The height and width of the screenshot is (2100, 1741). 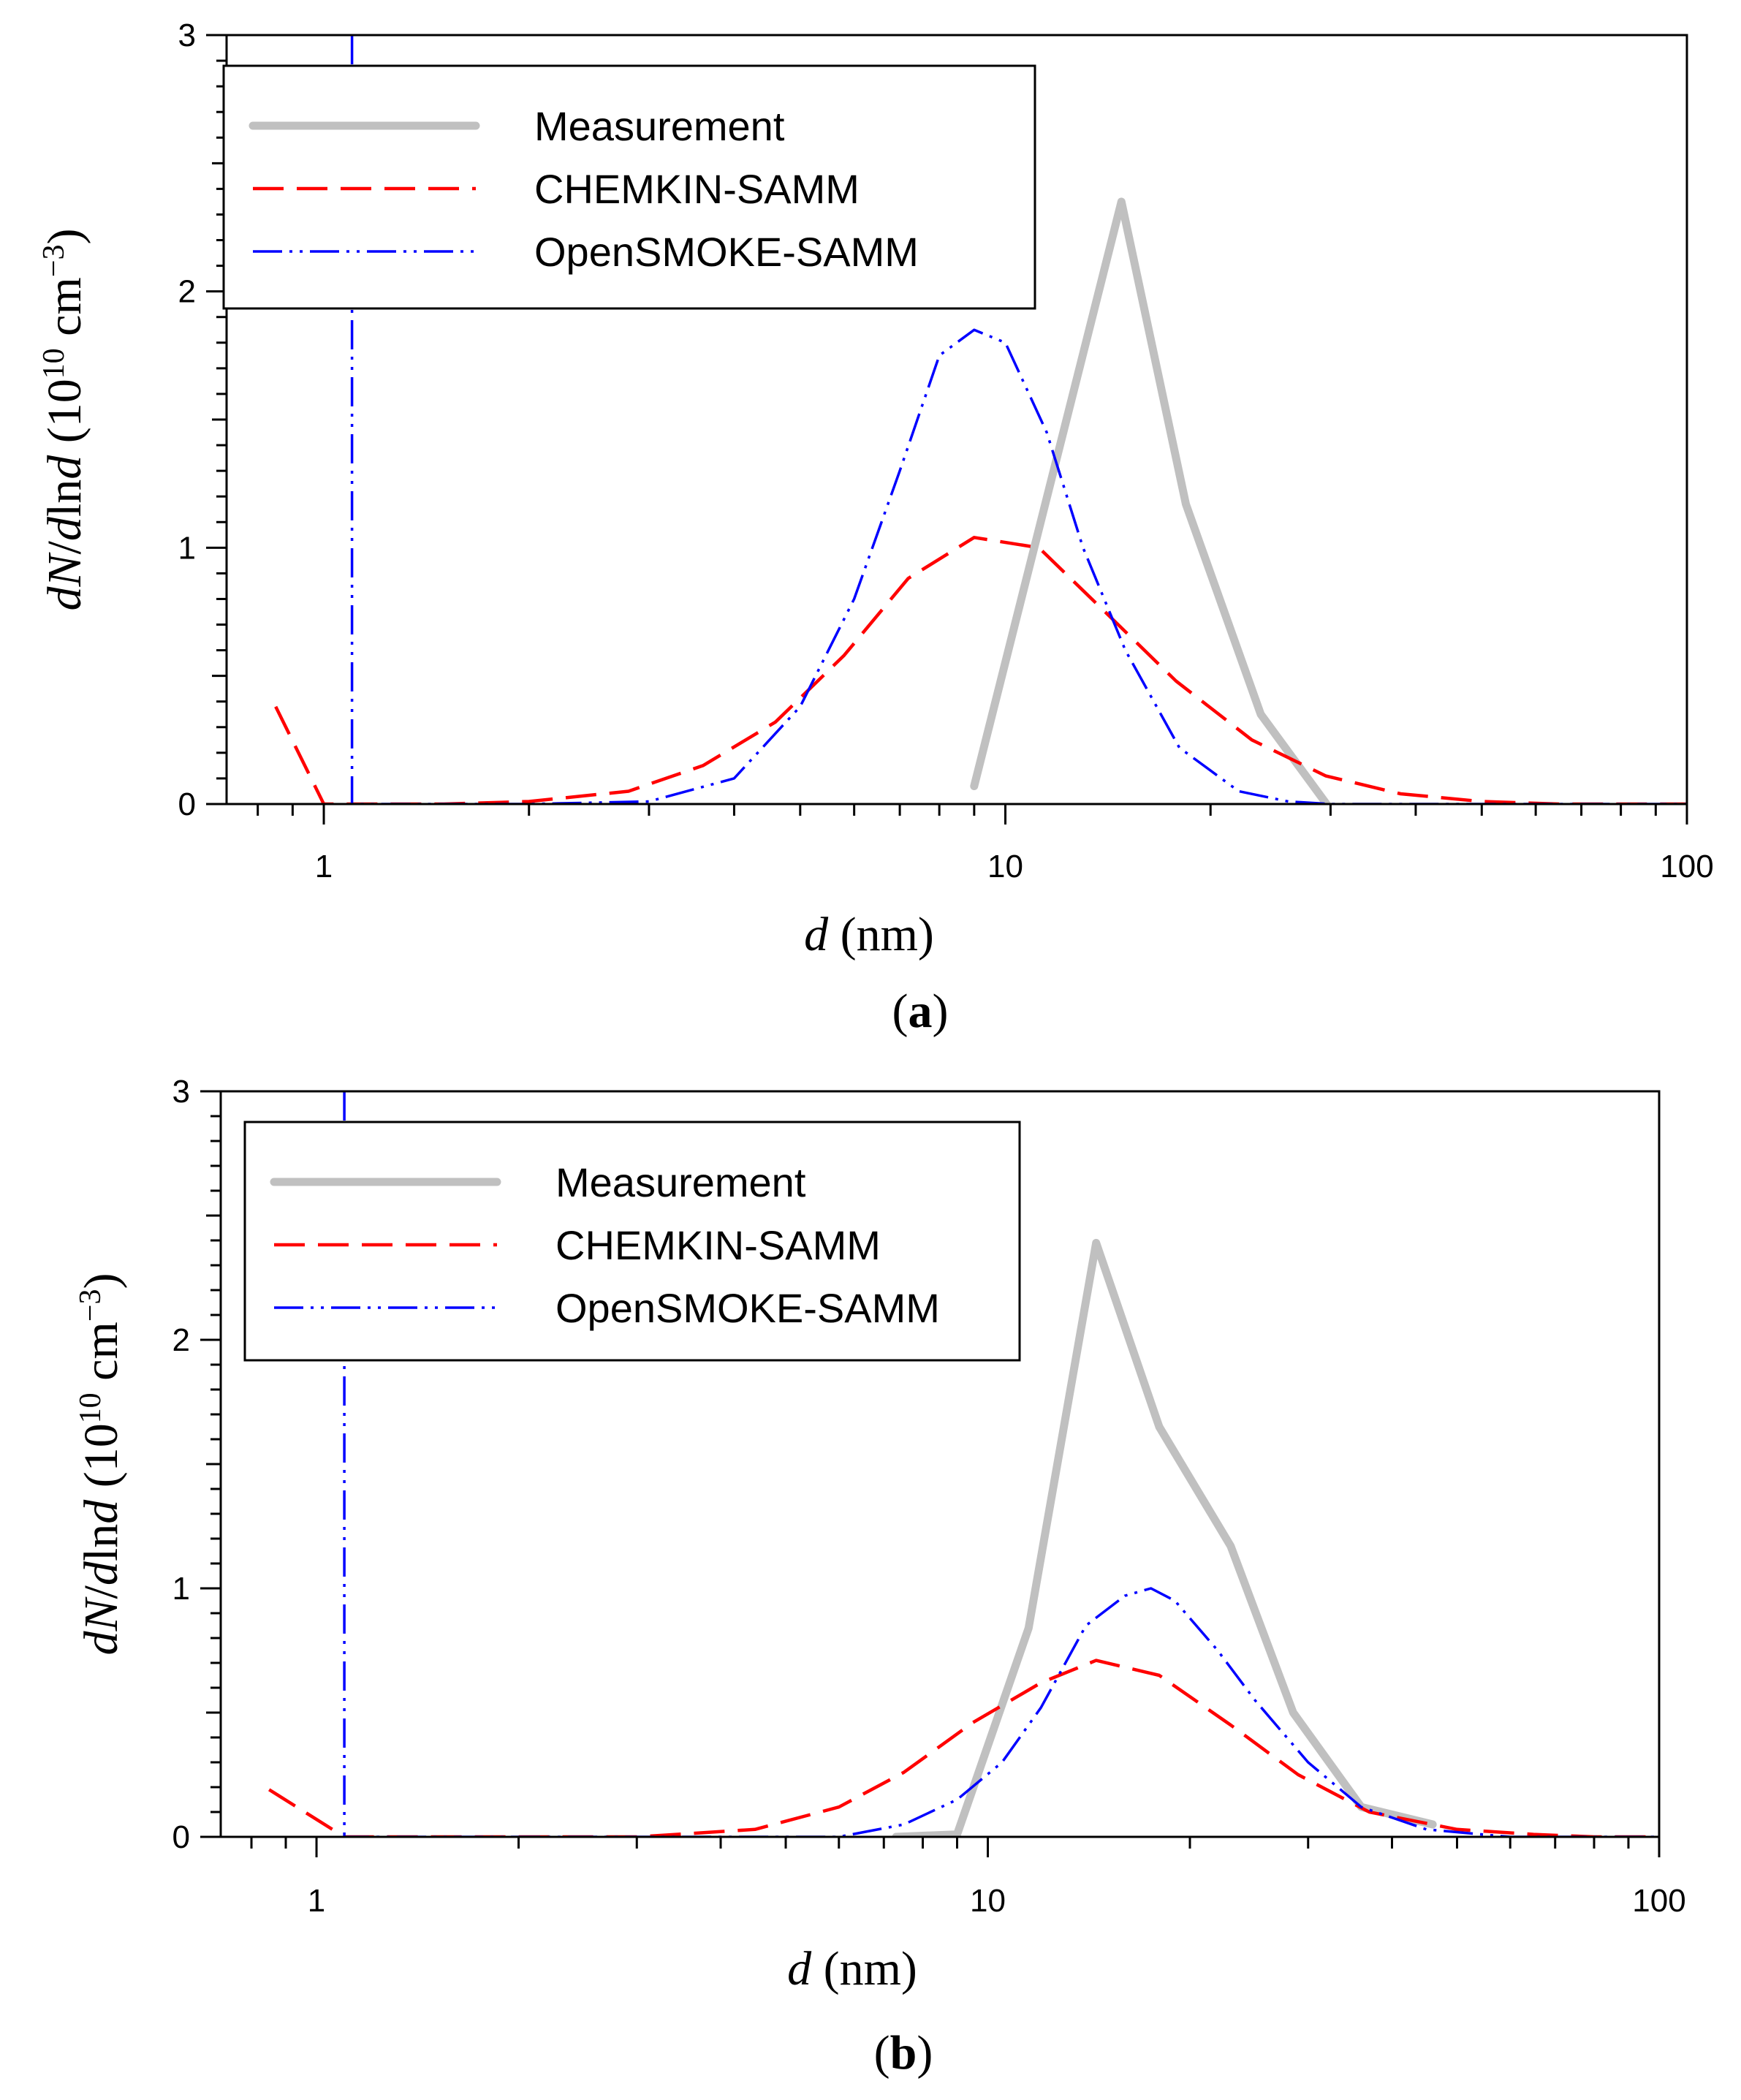 I want to click on panel-label: (b), so click(x=903, y=2053).